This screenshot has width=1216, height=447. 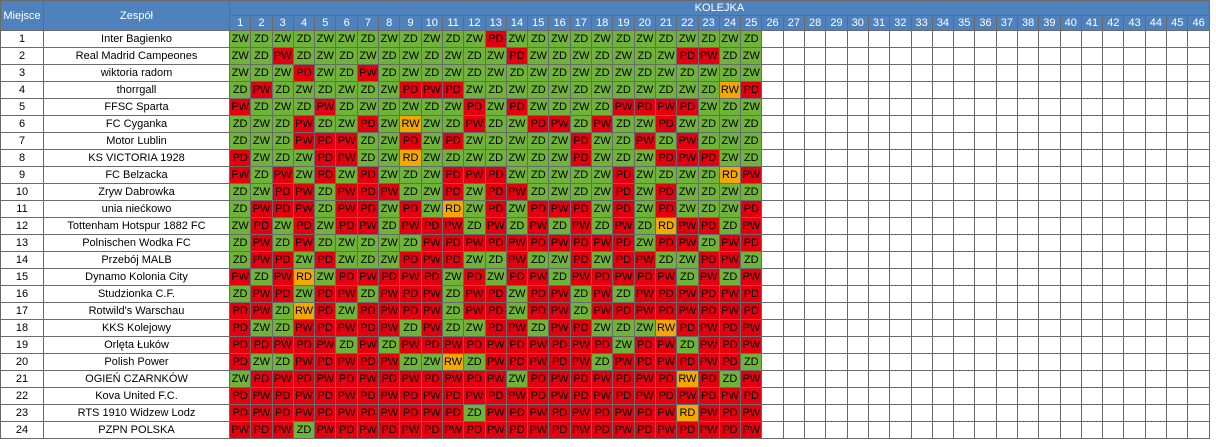 What do you see at coordinates (857, 23) in the screenshot?
I see `header-round-30: 30` at bounding box center [857, 23].